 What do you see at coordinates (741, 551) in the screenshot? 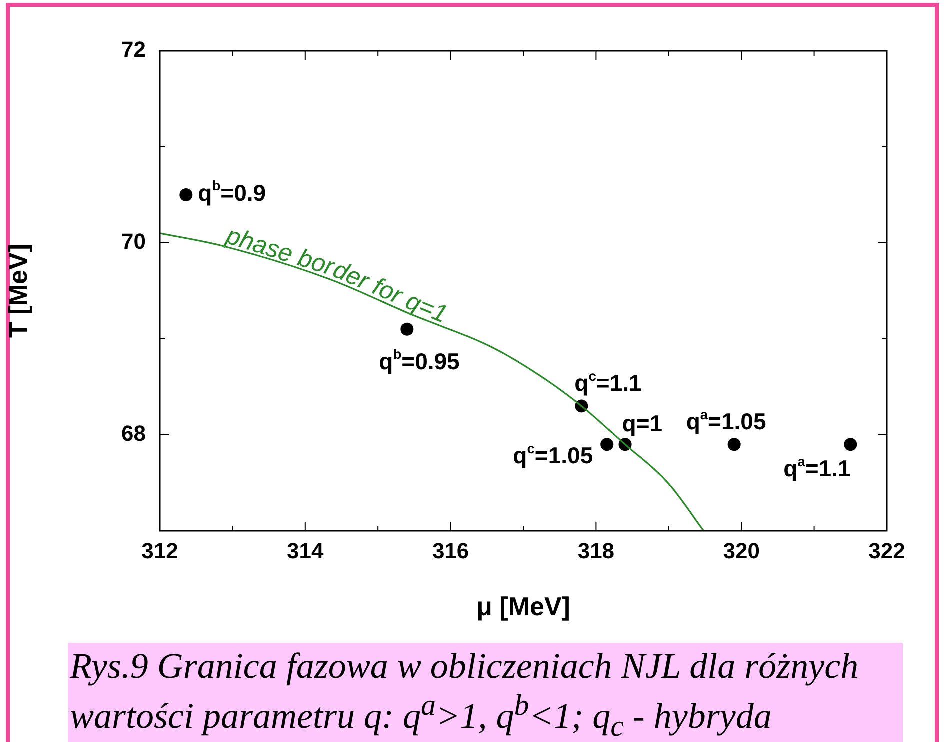
I see `x-tick-label: 320` at bounding box center [741, 551].